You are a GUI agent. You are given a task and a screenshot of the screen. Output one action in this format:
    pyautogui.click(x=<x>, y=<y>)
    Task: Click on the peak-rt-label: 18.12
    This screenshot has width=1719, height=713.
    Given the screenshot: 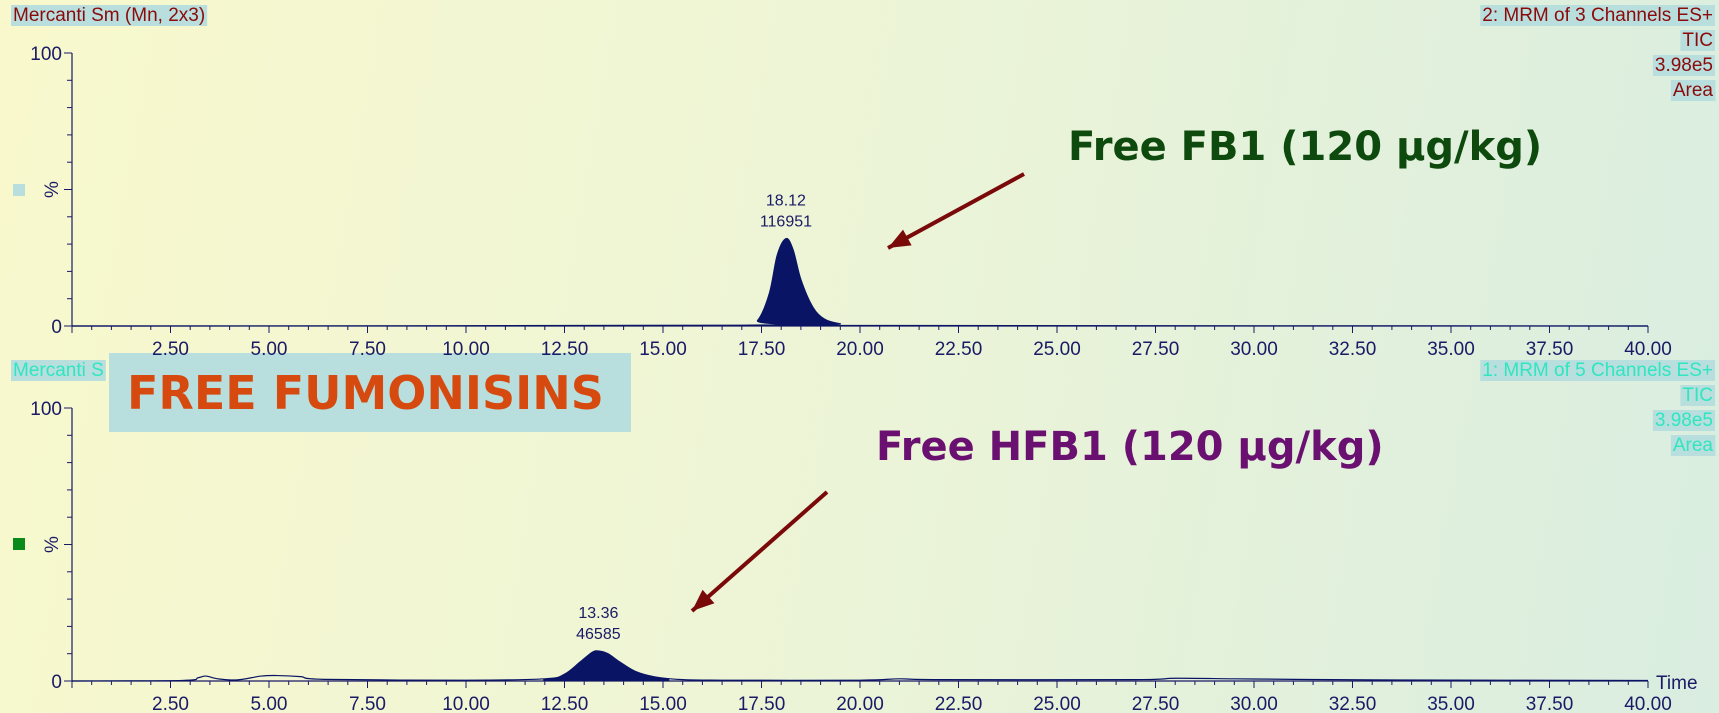 What is the action you would take?
    pyautogui.click(x=786, y=201)
    